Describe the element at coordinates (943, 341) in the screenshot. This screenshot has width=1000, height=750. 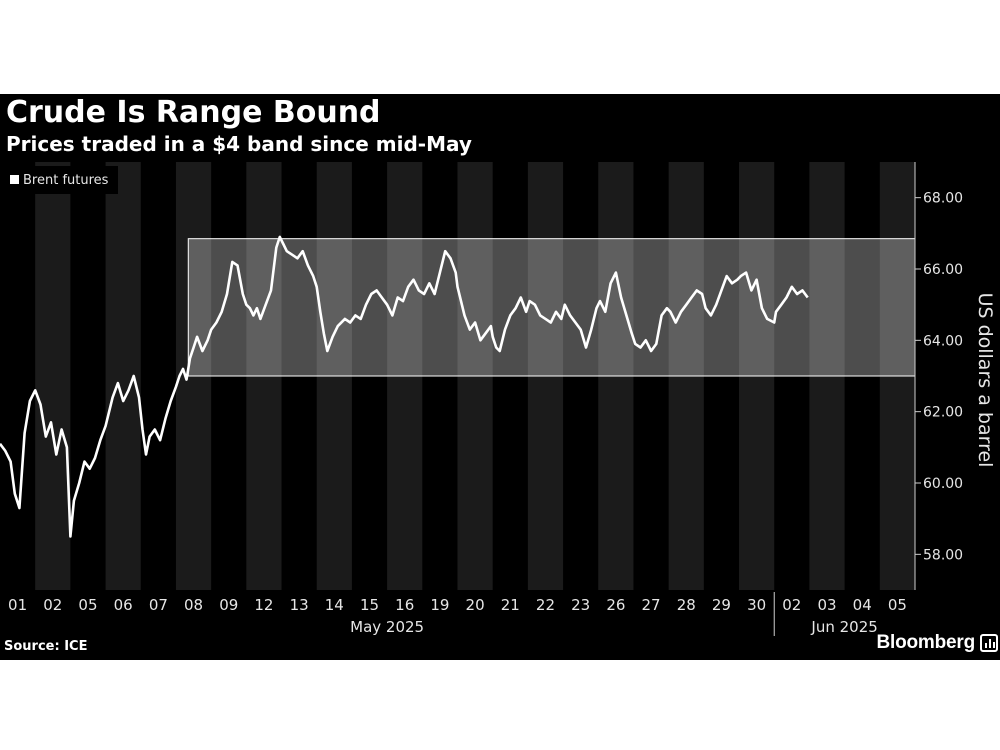
I see `y-tick-label: 64.00` at that location.